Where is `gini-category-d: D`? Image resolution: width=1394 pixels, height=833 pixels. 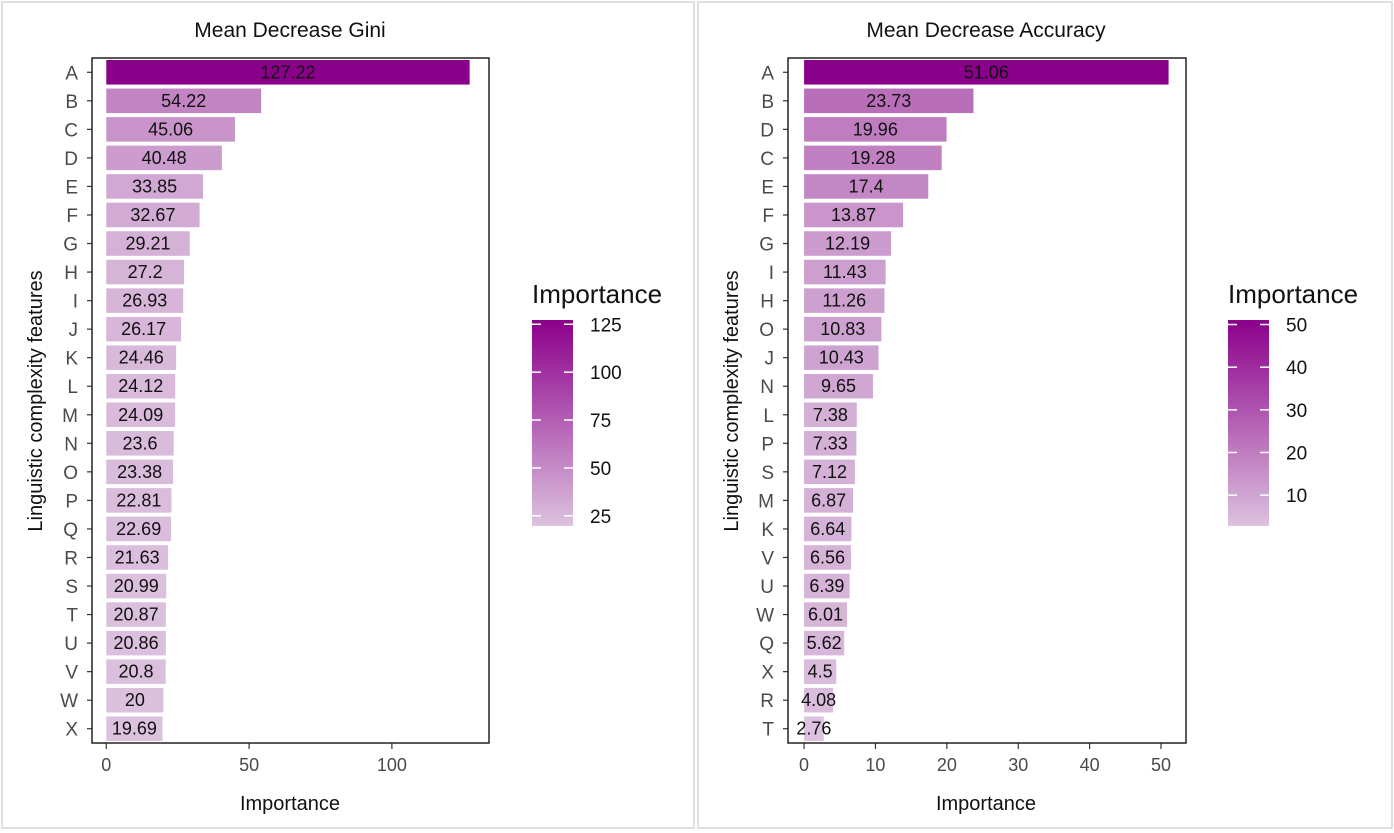 gini-category-d: D is located at coordinates (71, 159).